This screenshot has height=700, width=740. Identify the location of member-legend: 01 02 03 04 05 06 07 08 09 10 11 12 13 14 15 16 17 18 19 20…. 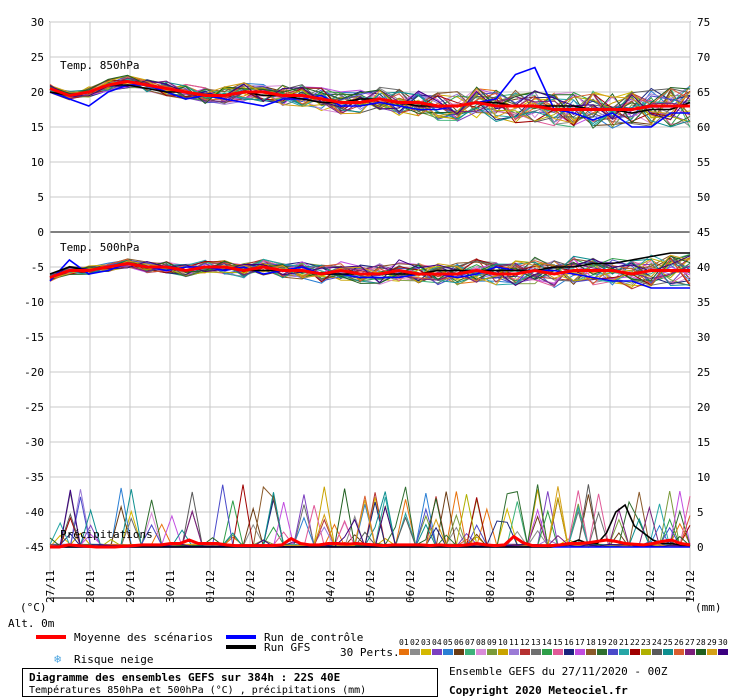
(563, 646).